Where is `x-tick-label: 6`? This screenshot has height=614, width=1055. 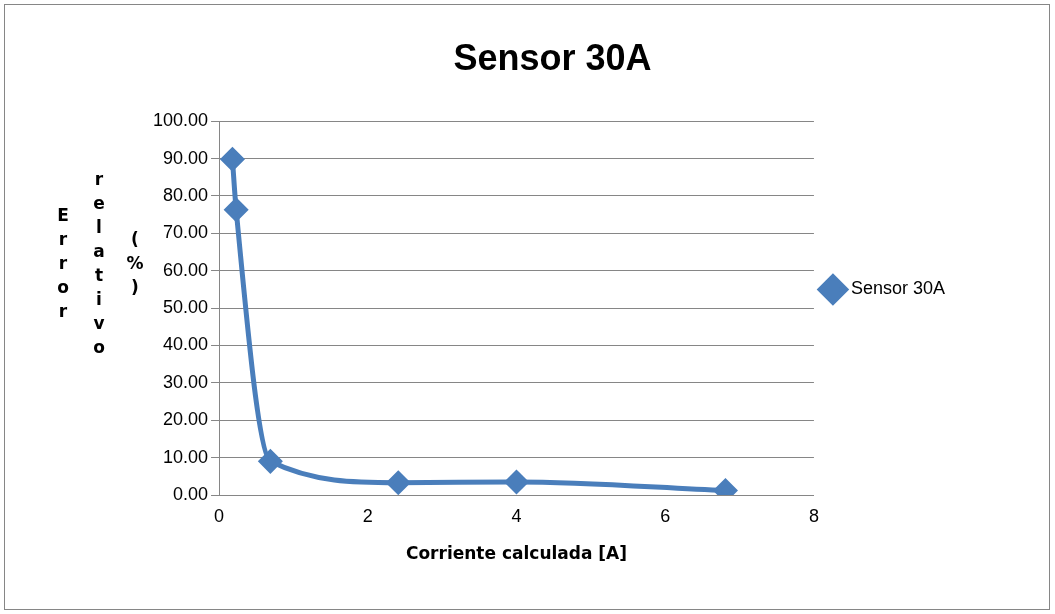 x-tick-label: 6 is located at coordinates (665, 515).